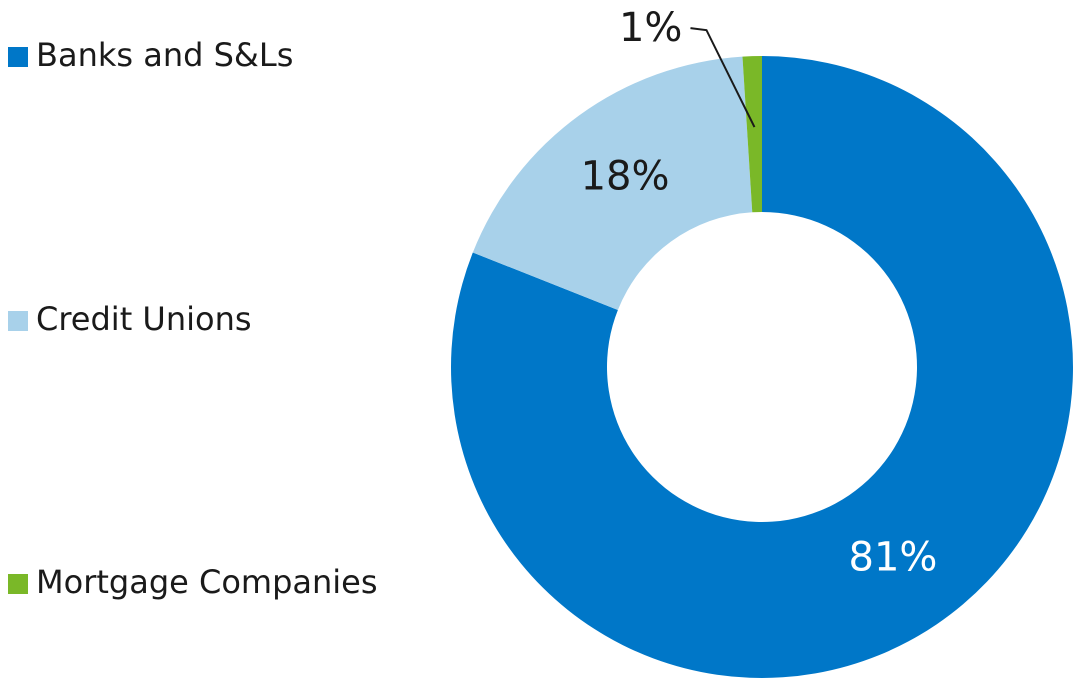 This screenshot has height=679, width=1076. What do you see at coordinates (144, 319) in the screenshot?
I see `legend-label: Credit Unions` at bounding box center [144, 319].